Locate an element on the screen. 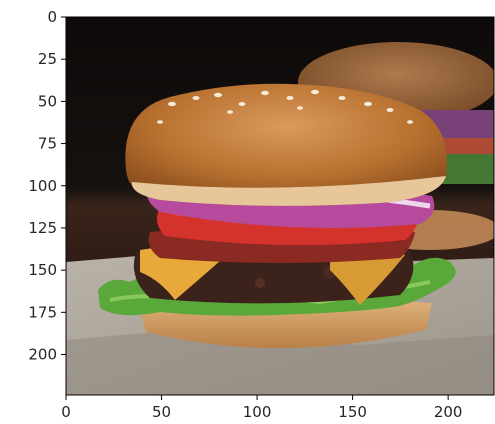 This screenshot has width=495, height=424. y-tick-label: 150 is located at coordinates (42, 270).